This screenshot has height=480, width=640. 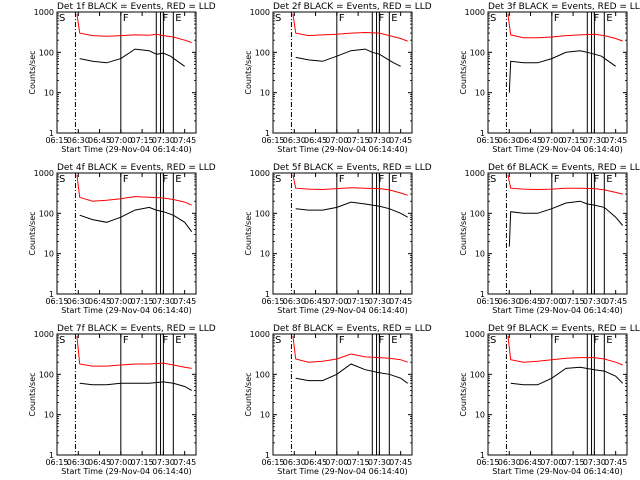 What do you see at coordinates (564, 7) in the screenshot?
I see `chart-title: Det 3f BLACK = Events, RED = LLD` at bounding box center [564, 7].